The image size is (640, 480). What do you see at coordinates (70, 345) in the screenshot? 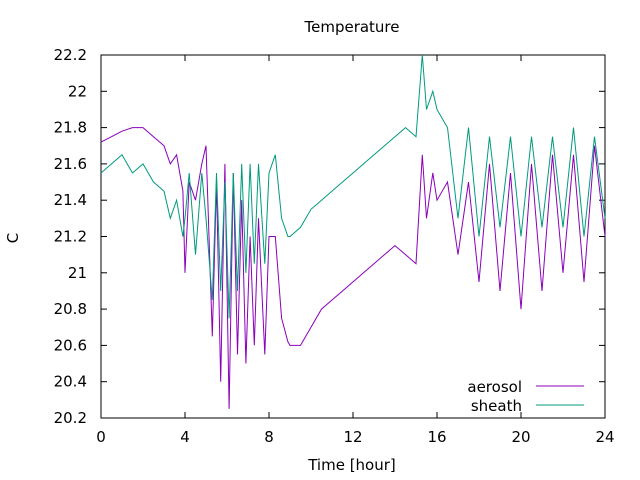
I see `y-tick-label: 20.6` at bounding box center [70, 345].